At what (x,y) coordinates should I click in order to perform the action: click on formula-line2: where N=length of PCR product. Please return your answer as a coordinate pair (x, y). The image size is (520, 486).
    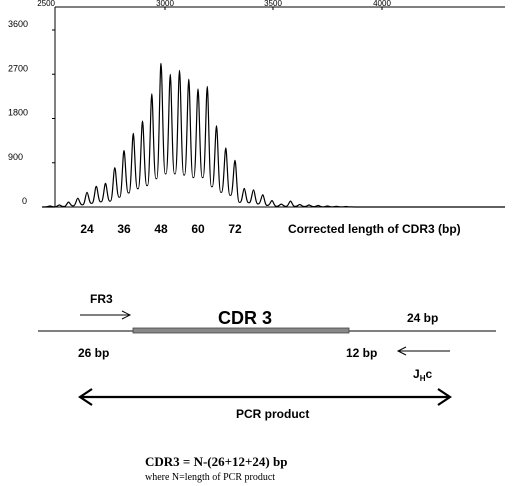
    Looking at the image, I should click on (210, 477).